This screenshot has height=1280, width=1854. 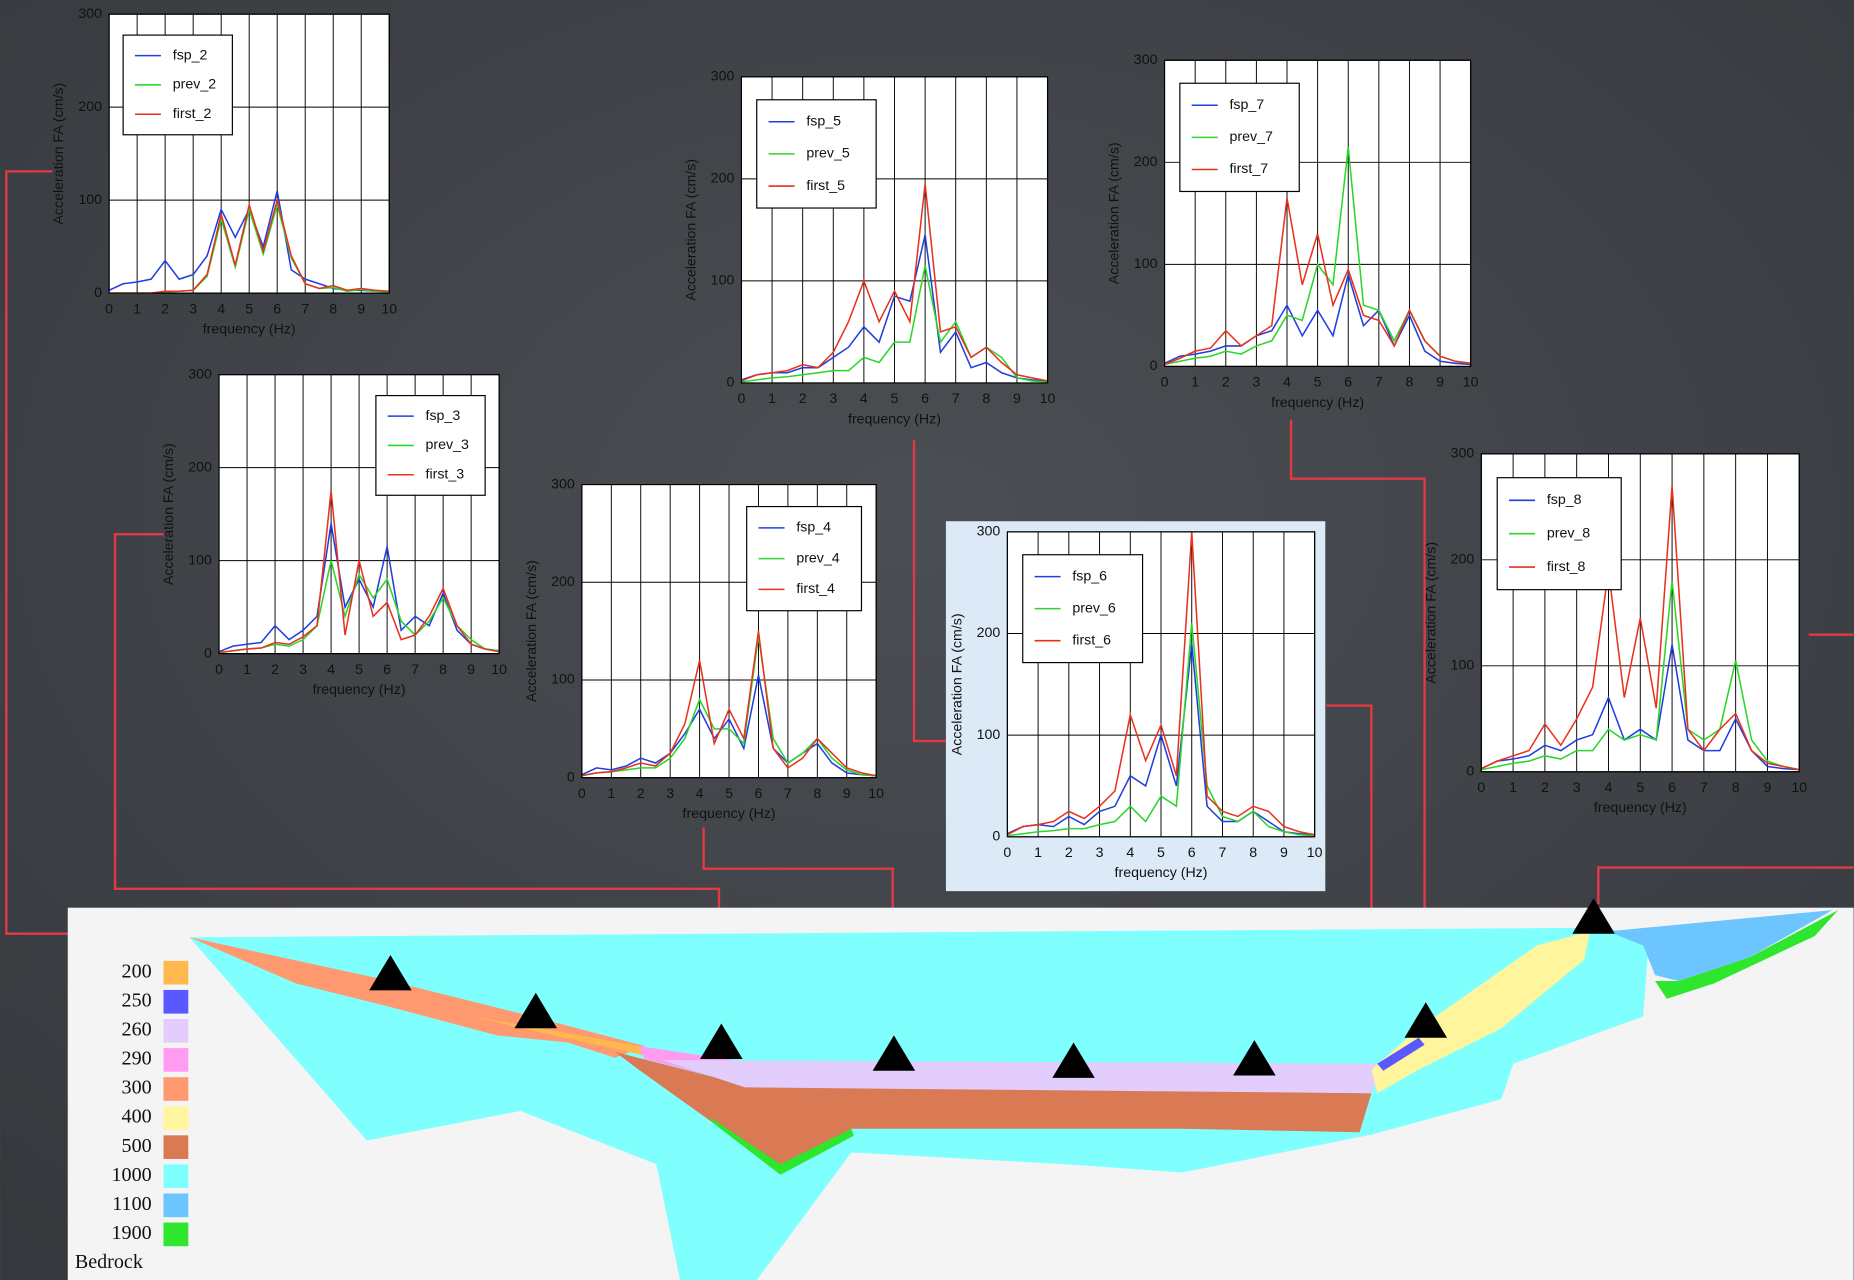 What do you see at coordinates (827, 154) in the screenshot?
I see `legend-label: prev_5` at bounding box center [827, 154].